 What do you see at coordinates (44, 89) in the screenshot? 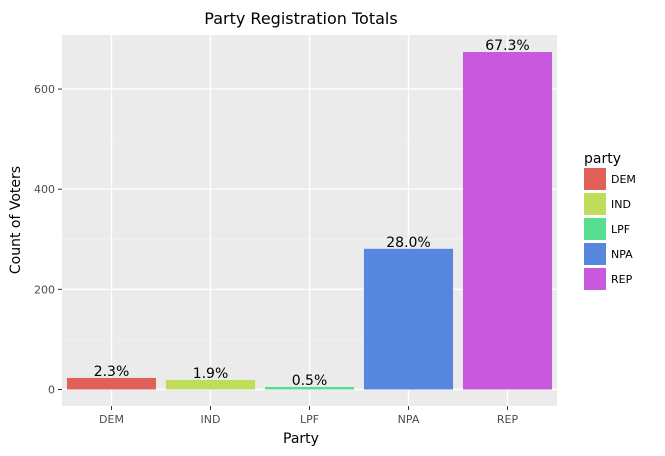
I see `y-tick-label: 600` at bounding box center [44, 89].